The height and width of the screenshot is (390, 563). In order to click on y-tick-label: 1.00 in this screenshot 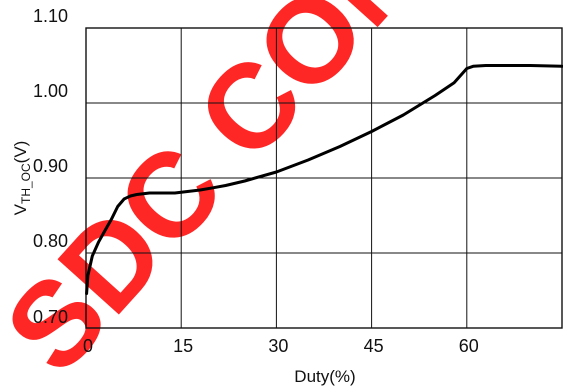, I will do `click(50, 91)`.